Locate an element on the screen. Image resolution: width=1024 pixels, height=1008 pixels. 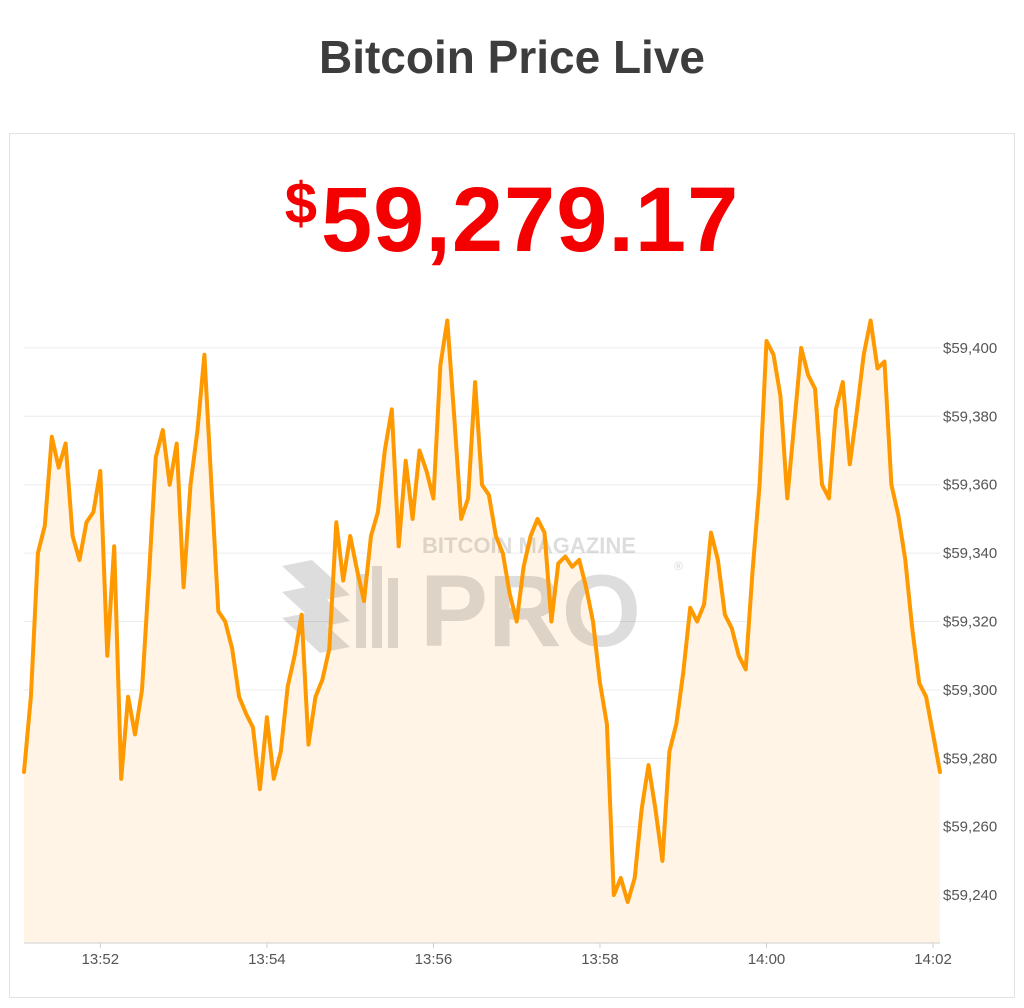
y-tick-label: $59,280 is located at coordinates (970, 758).